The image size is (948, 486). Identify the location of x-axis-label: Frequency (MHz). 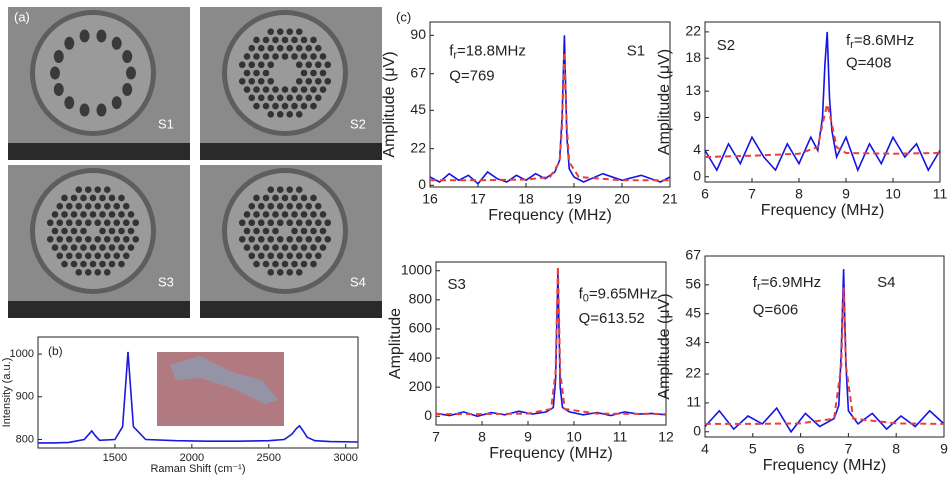
(550, 215).